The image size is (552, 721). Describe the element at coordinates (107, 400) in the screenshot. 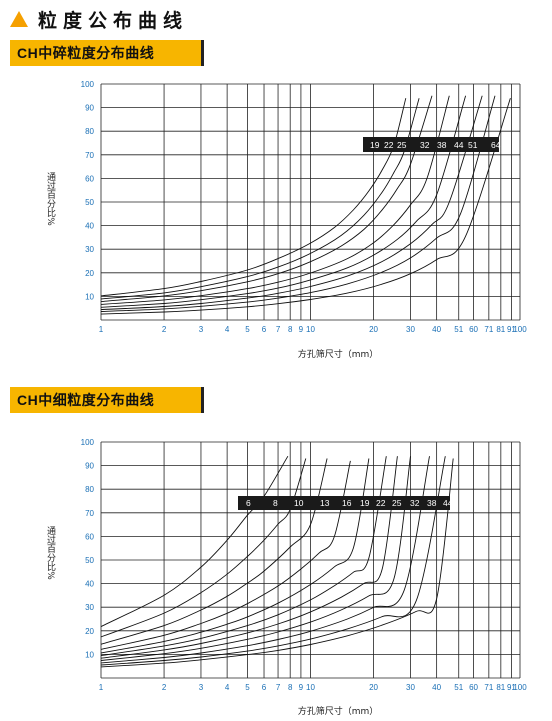

I see `chart2-title-banner: CH中细粒度分布曲线` at that location.